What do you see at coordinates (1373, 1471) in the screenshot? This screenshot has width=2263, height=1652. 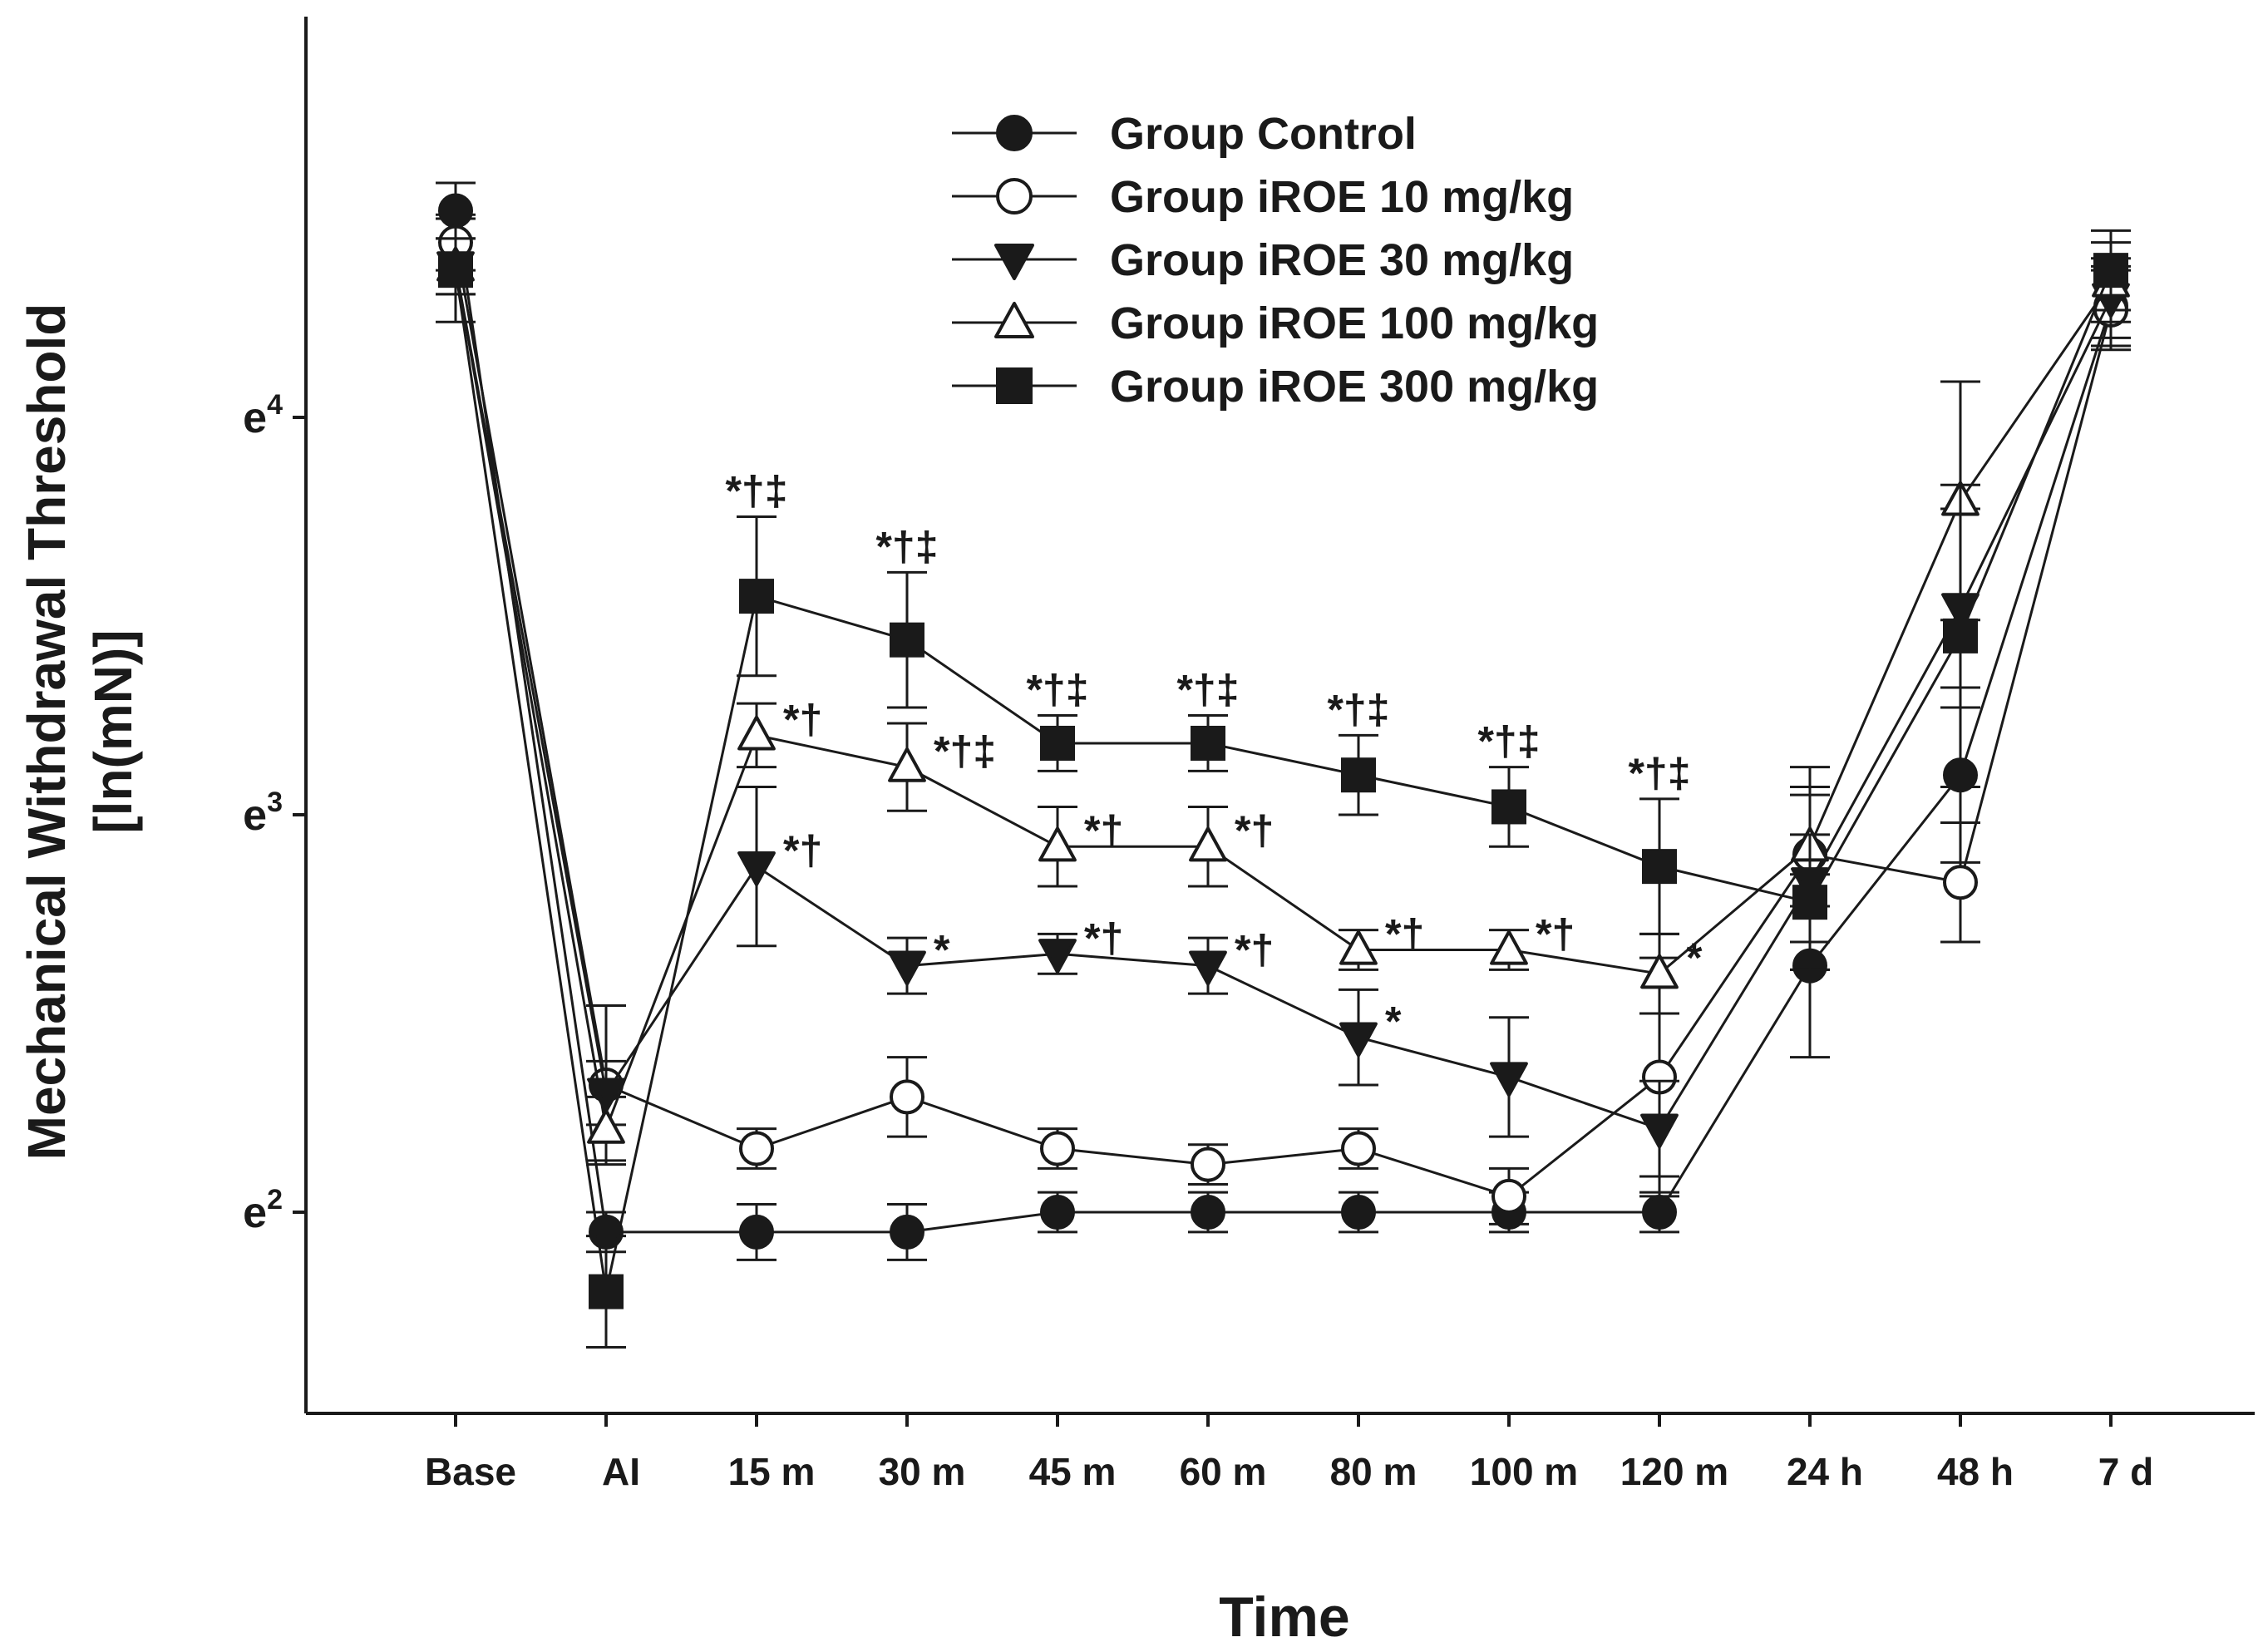 I see `x-tick-label: 80 m` at bounding box center [1373, 1471].